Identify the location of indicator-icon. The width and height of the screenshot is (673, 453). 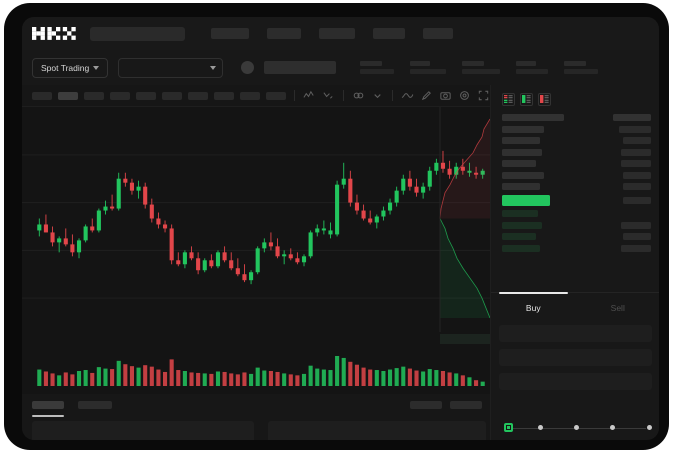
(309, 95).